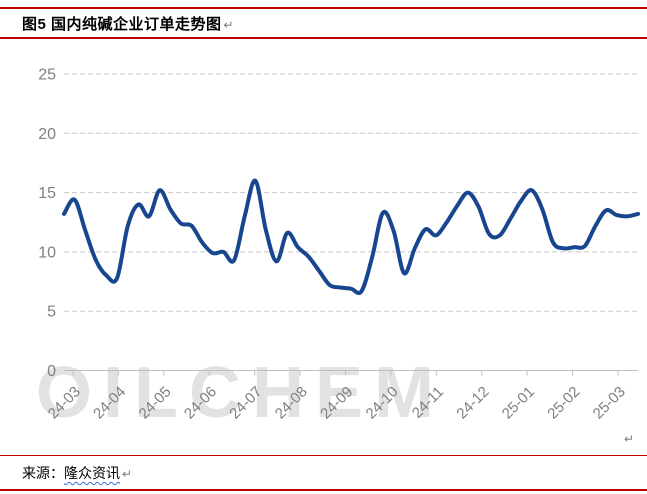 Image resolution: width=647 pixels, height=494 pixels. I want to click on oilchem-watermark: OILCHEM, so click(240, 393).